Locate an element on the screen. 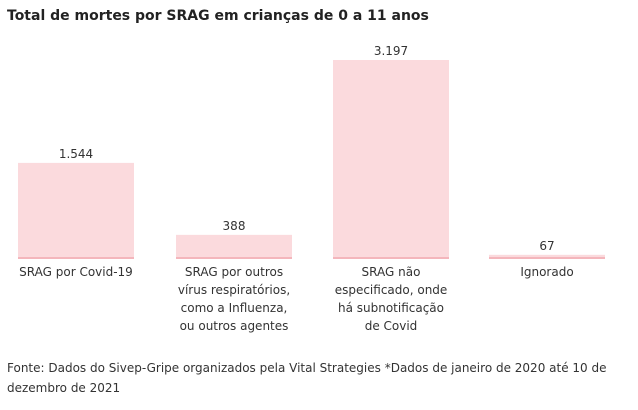 The height and width of the screenshot is (410, 638). category-label-ignorado: Ignorado is located at coordinates (547, 272).